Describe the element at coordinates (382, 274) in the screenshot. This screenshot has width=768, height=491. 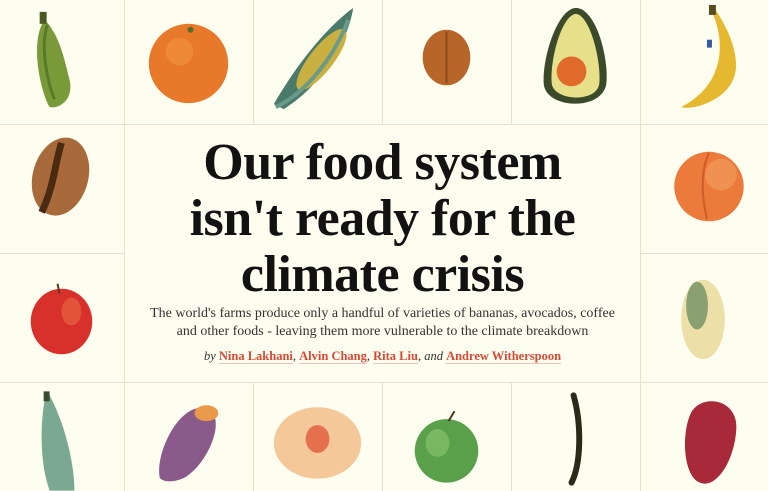
I see `headline-line: climate crisis` at that location.